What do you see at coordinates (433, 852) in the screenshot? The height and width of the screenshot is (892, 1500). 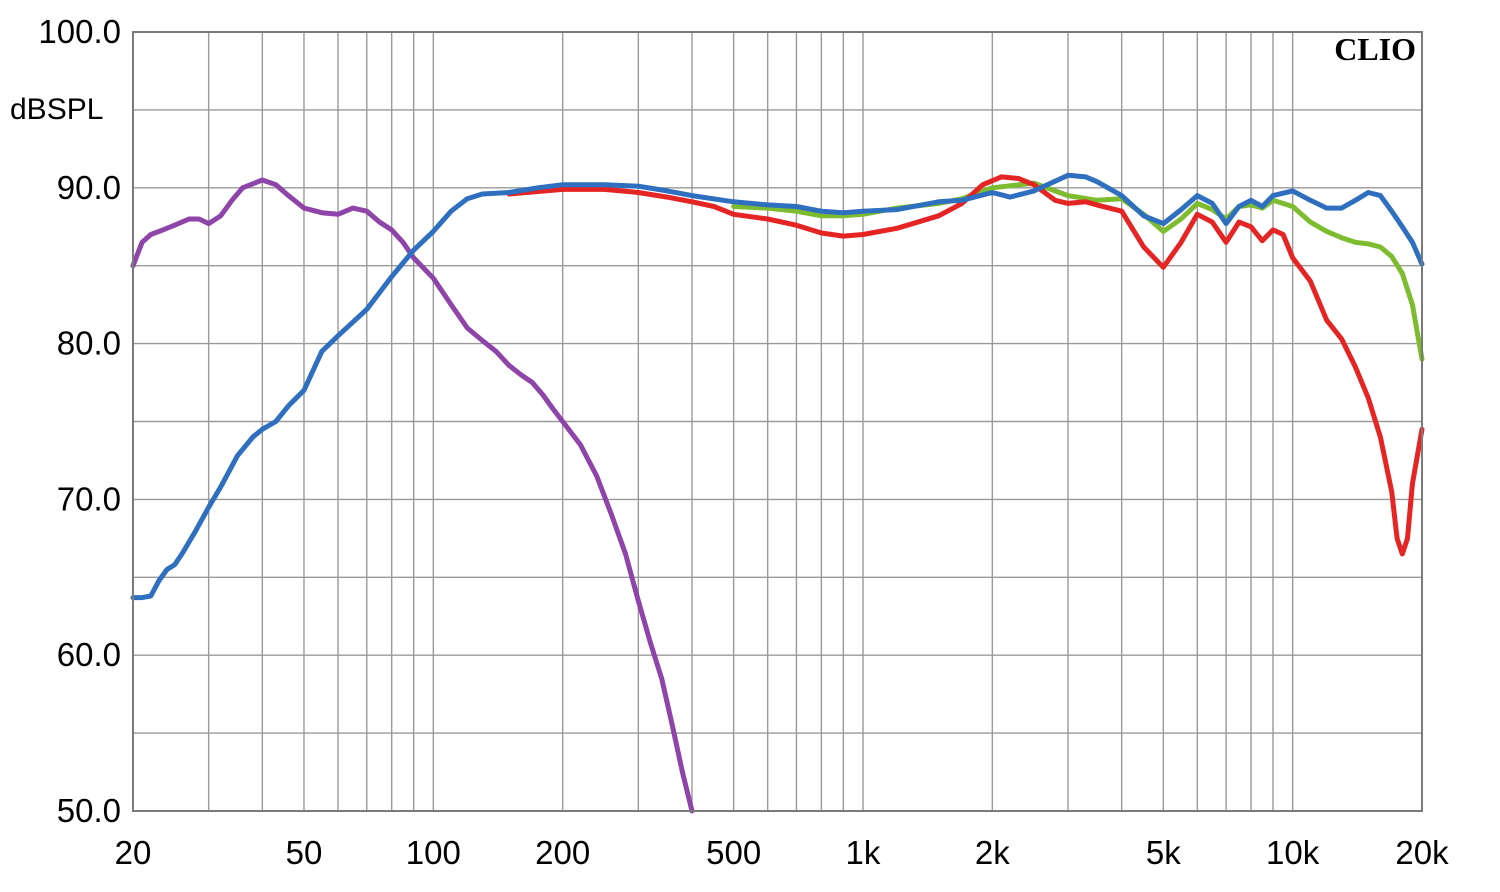 I see `x-tick-label: 100` at bounding box center [433, 852].